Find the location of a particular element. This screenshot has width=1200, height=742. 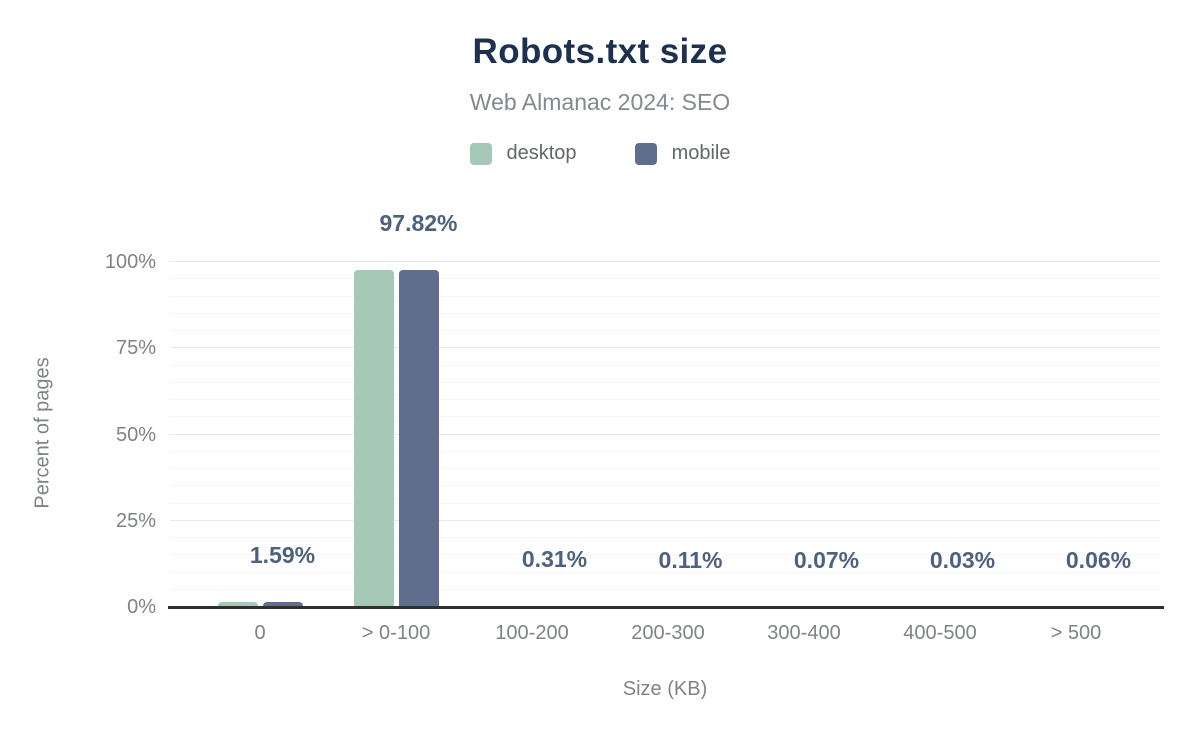

y-axis-tick-label: 100% is located at coordinates (130, 262).